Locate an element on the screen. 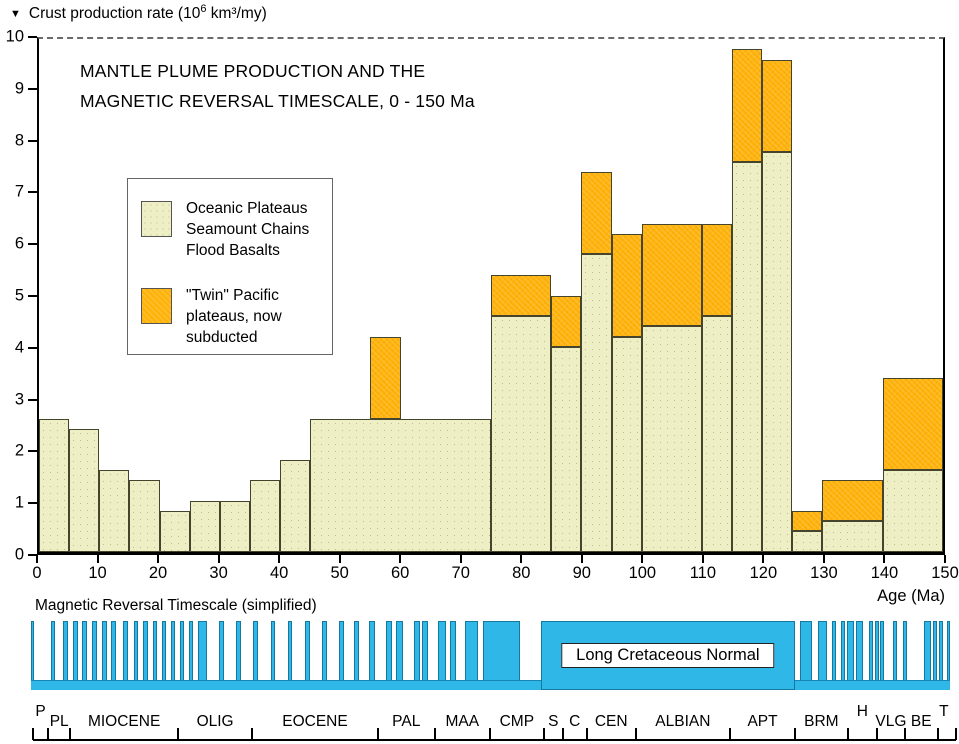 The image size is (959, 744). plateau-swatch is located at coordinates (156, 219).